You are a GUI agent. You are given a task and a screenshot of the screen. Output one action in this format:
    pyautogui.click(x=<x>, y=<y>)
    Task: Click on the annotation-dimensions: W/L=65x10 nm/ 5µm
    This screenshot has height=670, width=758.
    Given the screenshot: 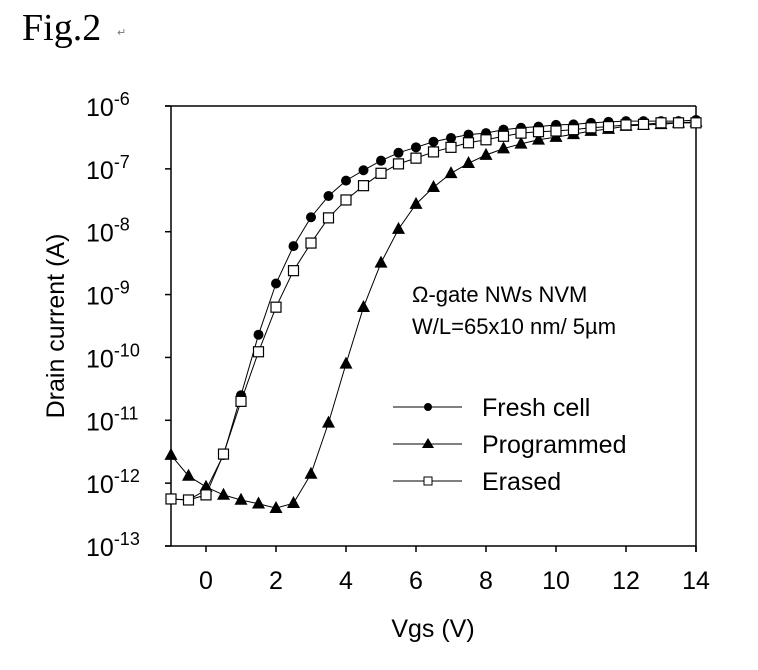 What is the action you would take?
    pyautogui.click(x=514, y=326)
    